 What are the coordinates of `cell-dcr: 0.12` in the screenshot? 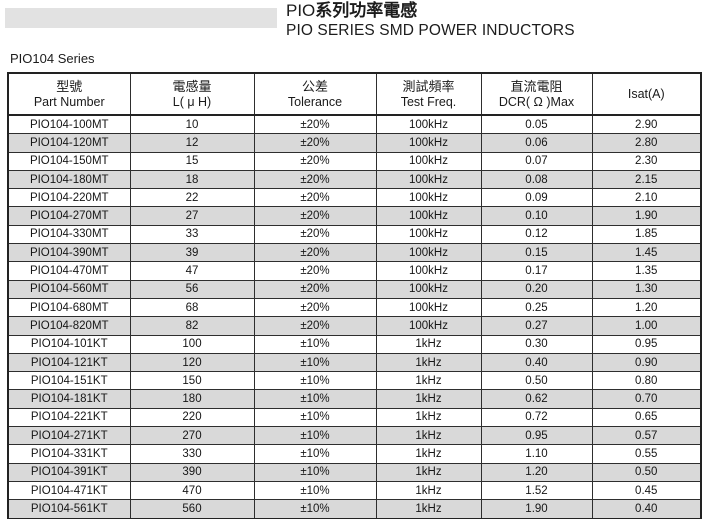 It's located at (536, 234).